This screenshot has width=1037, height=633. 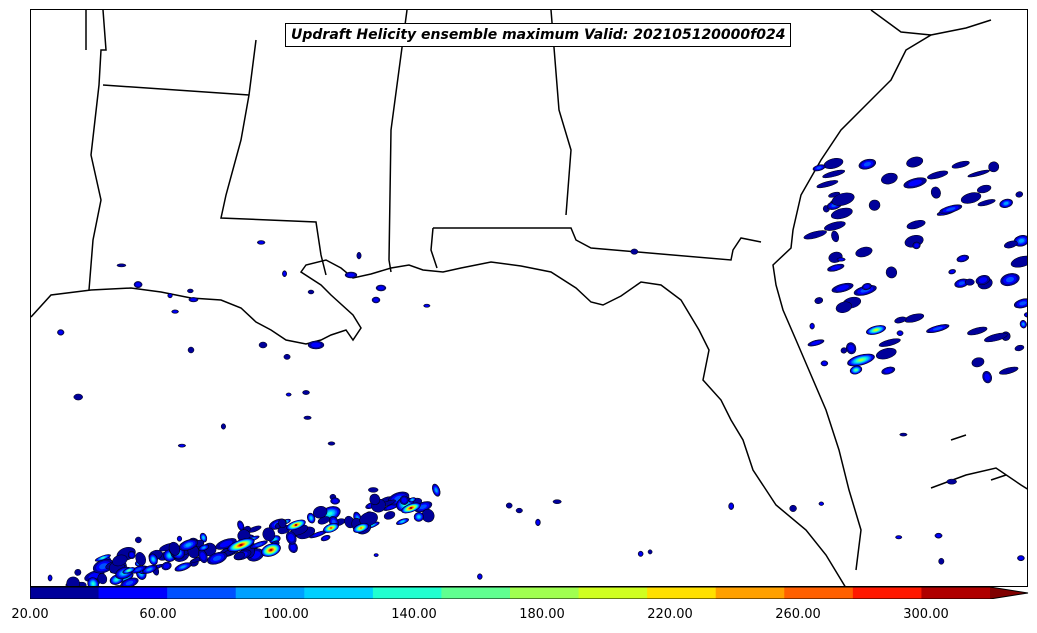 What do you see at coordinates (176, 90) in the screenshot?
I see `state-border-ar-la` at bounding box center [176, 90].